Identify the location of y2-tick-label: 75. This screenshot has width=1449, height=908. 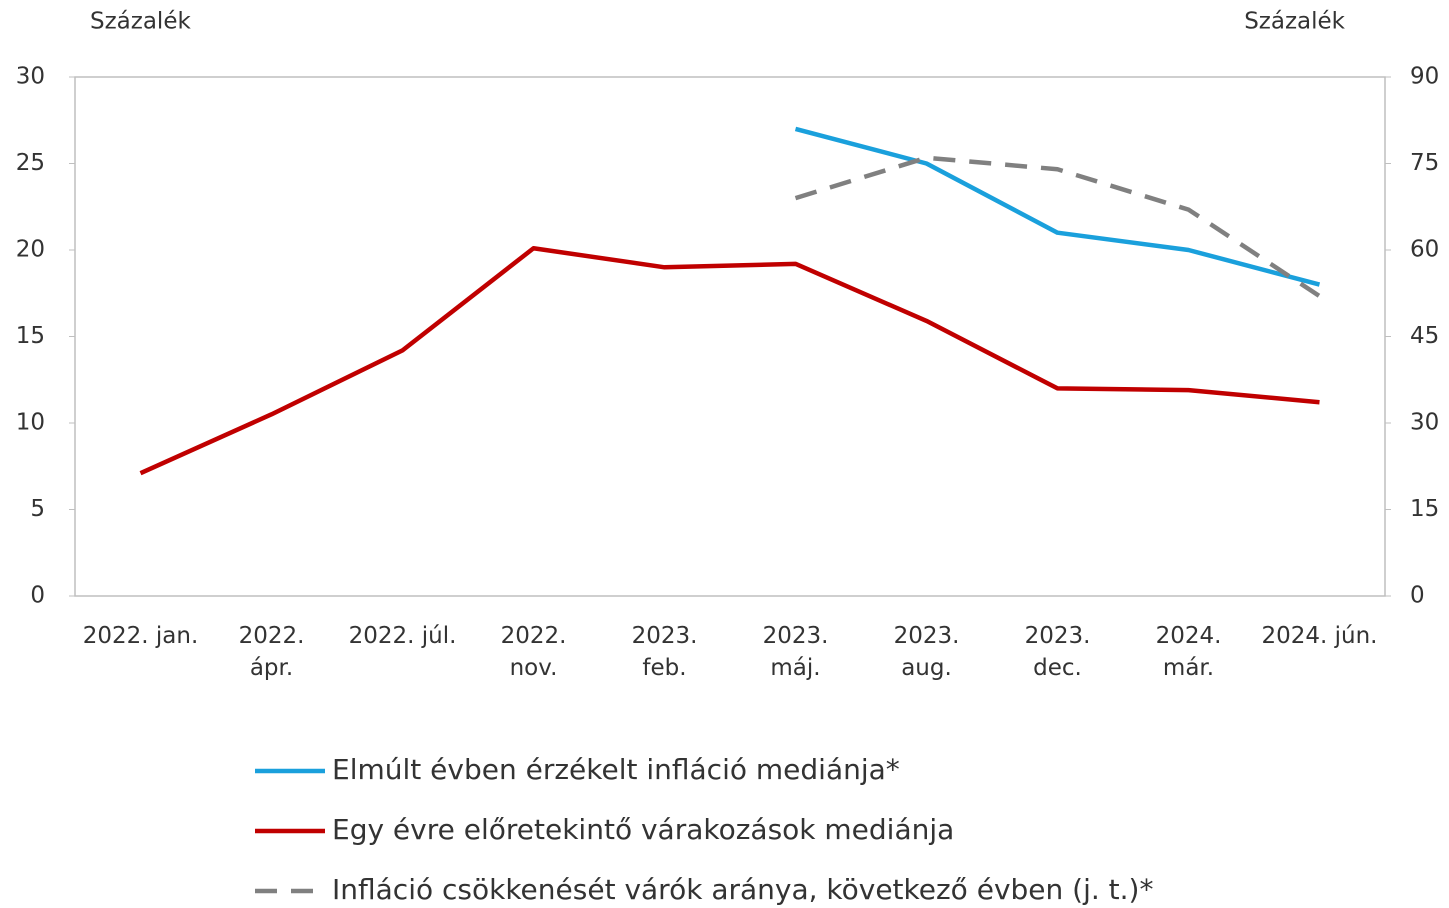
(1424, 163).